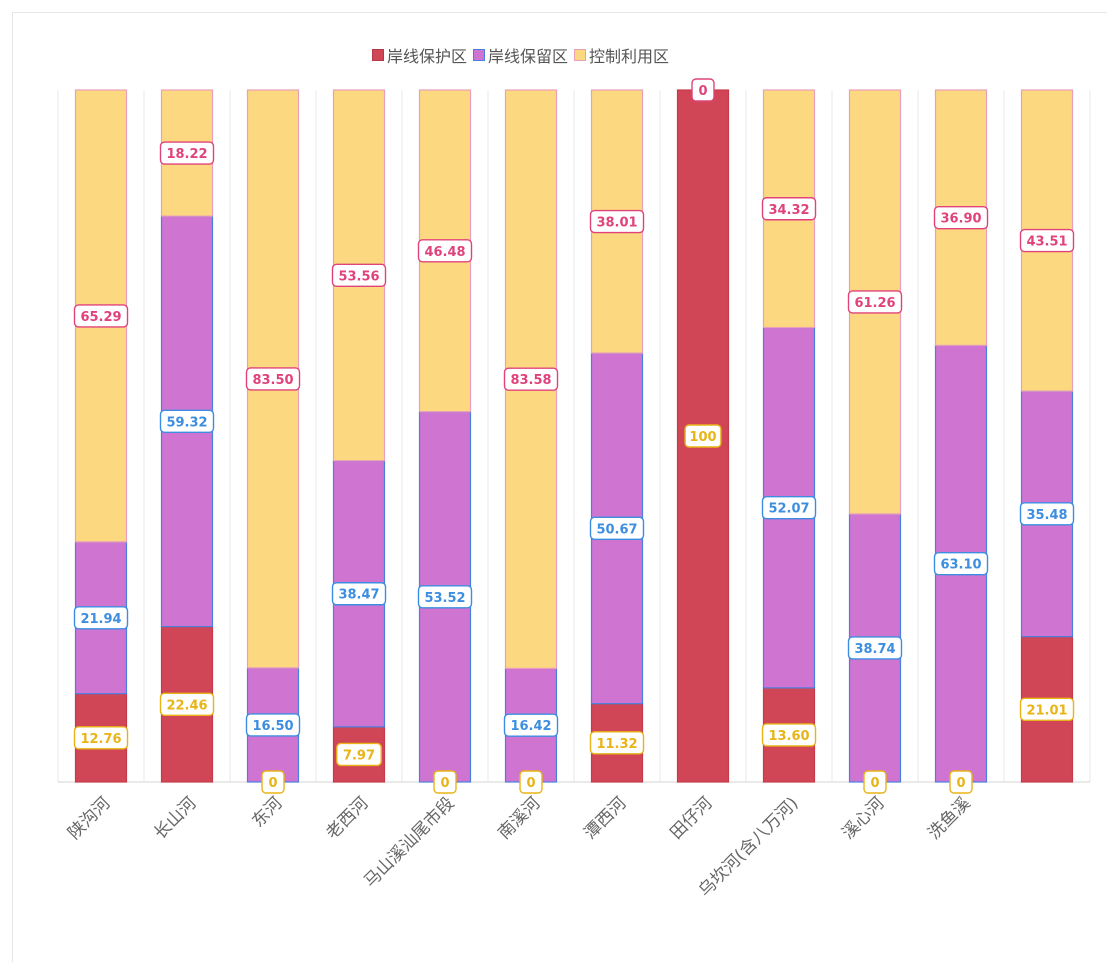 The width and height of the screenshot is (1107, 962). I want to click on data-label: 7.97, so click(359, 754).